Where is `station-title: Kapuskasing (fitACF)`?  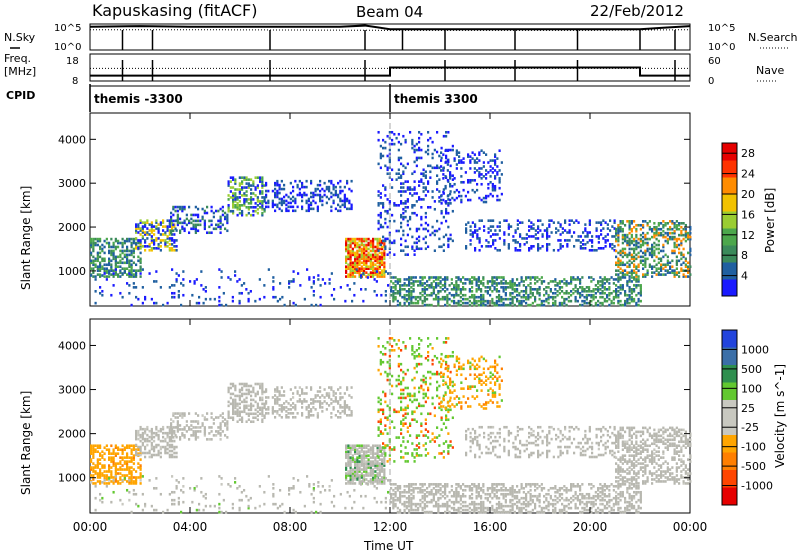
station-title: Kapuskasing (fitACF) is located at coordinates (174, 10).